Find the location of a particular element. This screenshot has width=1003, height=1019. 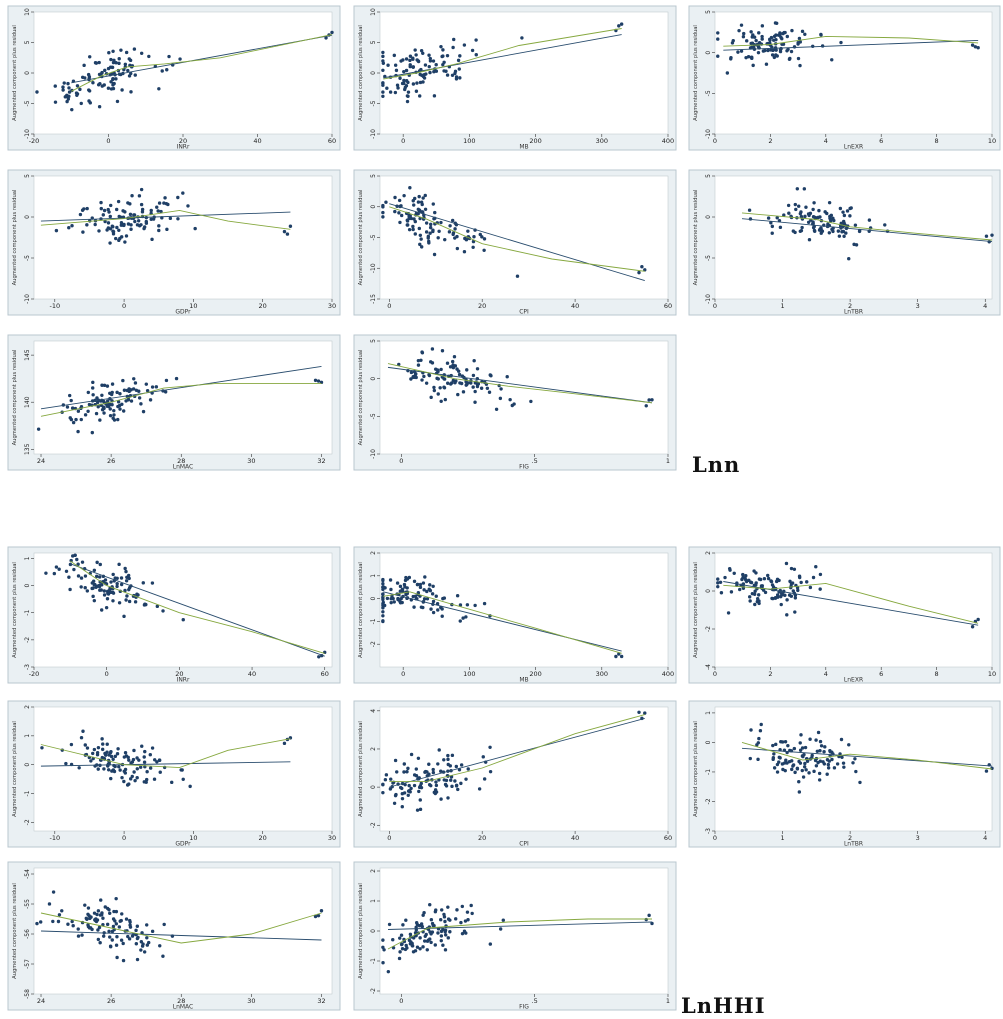

x-tick-label: 10 is located at coordinates (193, 306).